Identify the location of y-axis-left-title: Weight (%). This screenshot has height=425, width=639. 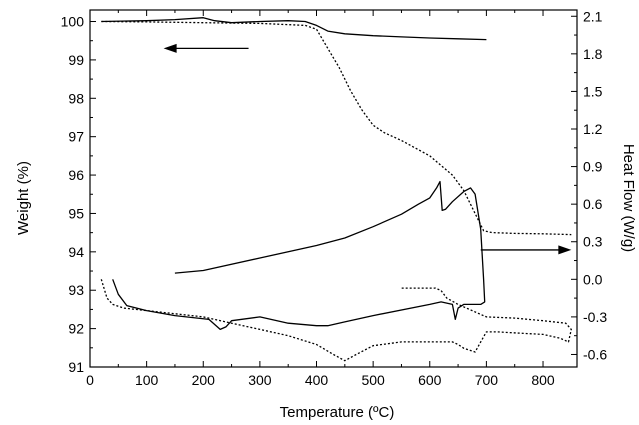
(23, 198).